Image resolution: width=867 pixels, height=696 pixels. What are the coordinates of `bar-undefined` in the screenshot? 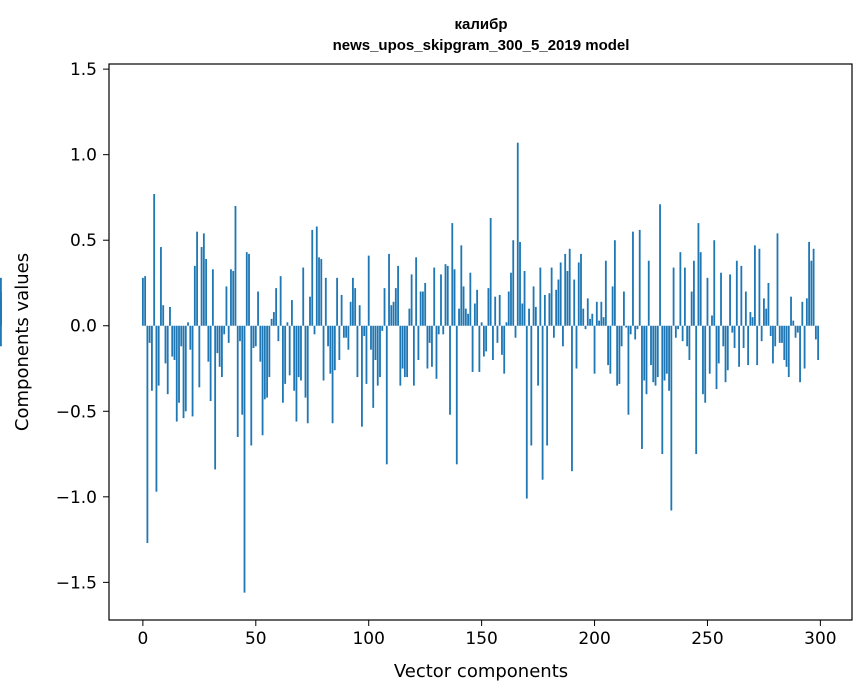 It's located at (1, 301).